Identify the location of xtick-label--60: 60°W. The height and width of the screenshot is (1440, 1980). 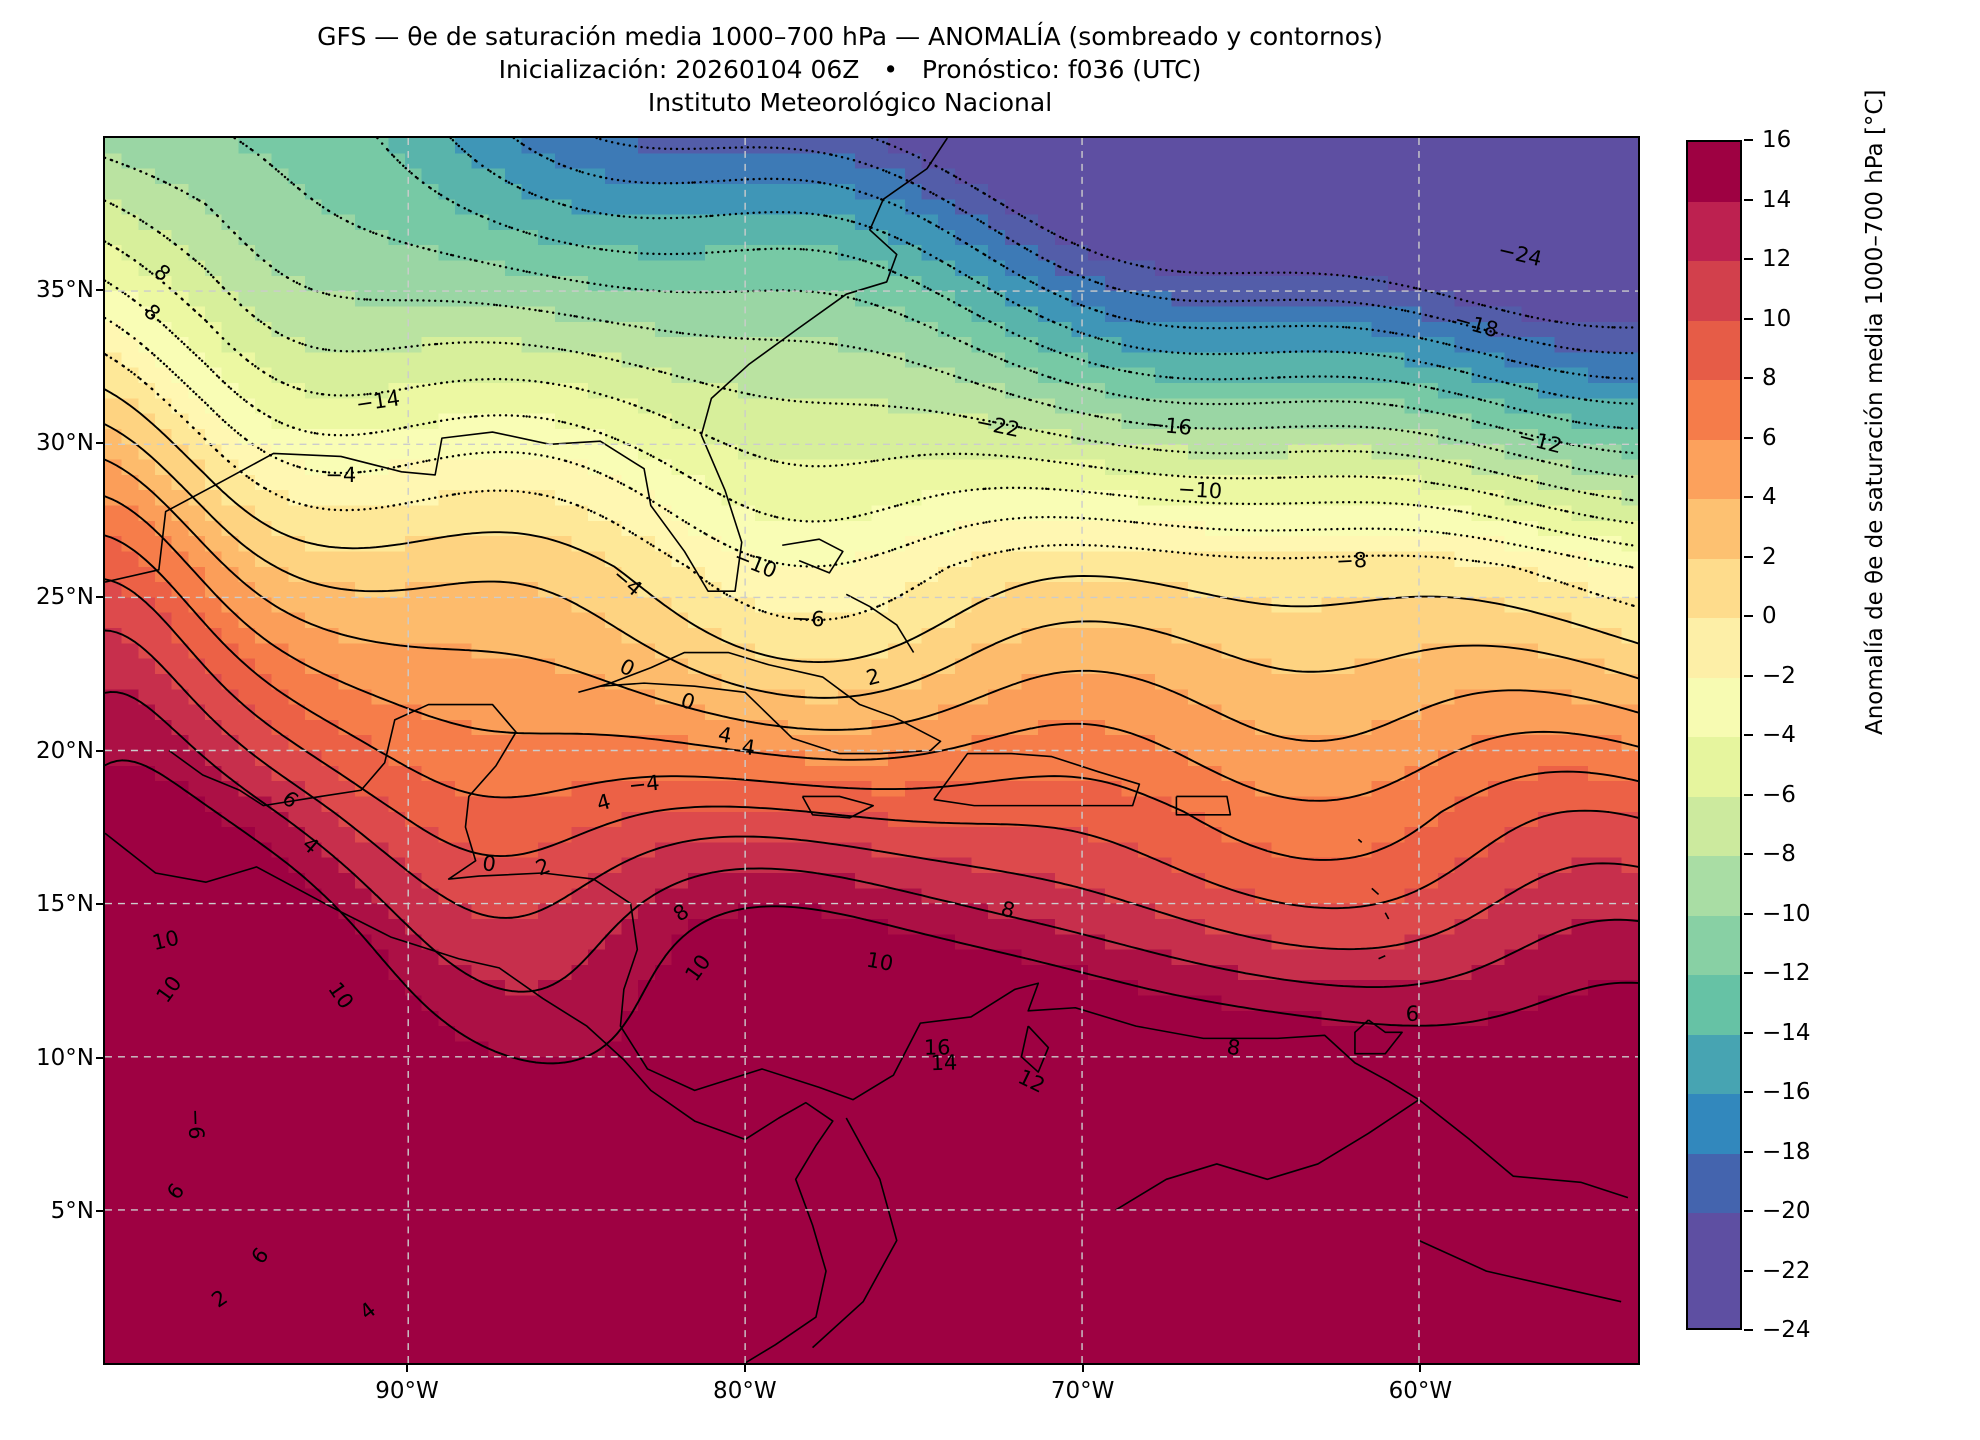
(1420, 1391).